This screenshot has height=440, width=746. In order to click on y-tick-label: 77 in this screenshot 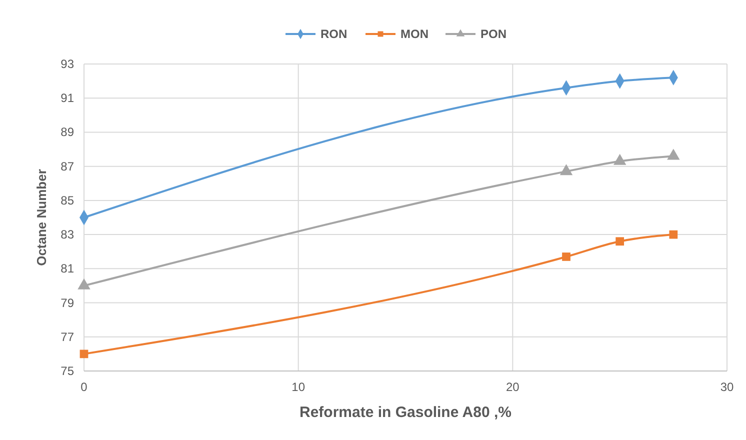, I will do `click(67, 337)`.